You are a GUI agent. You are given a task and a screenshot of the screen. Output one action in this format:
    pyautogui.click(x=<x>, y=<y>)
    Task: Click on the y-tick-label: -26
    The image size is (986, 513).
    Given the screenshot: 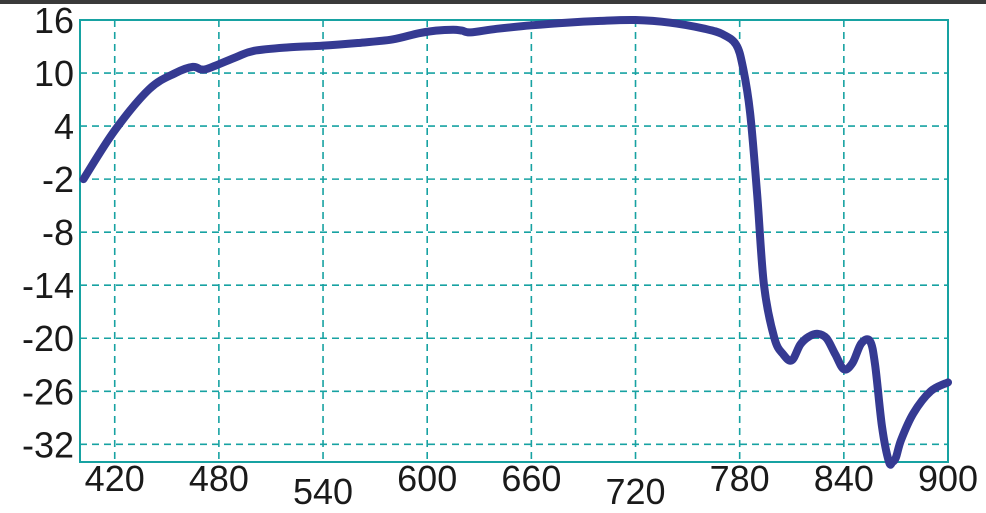 What is the action you would take?
    pyautogui.click(x=48, y=391)
    